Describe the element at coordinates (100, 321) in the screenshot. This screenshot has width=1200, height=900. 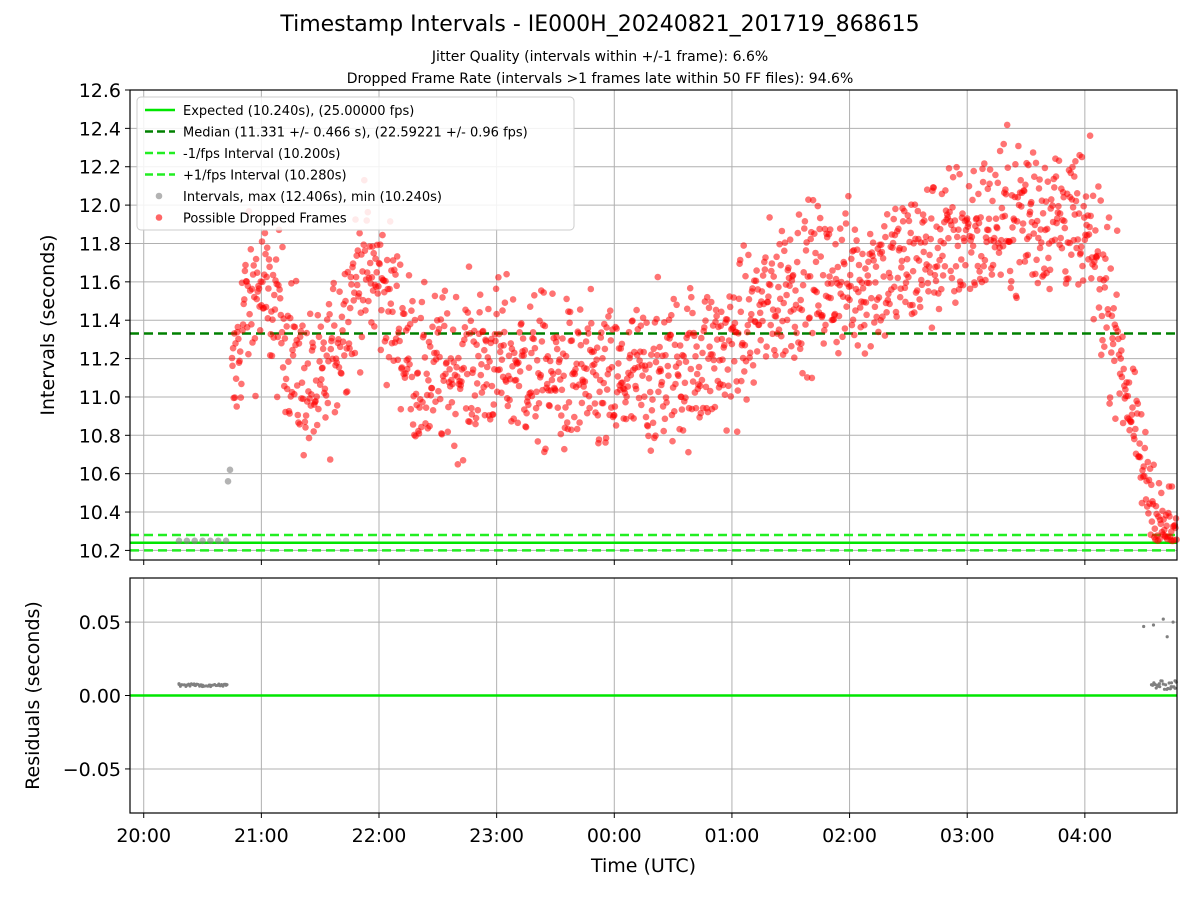
I see `top-ytick-label: 11.4` at that location.